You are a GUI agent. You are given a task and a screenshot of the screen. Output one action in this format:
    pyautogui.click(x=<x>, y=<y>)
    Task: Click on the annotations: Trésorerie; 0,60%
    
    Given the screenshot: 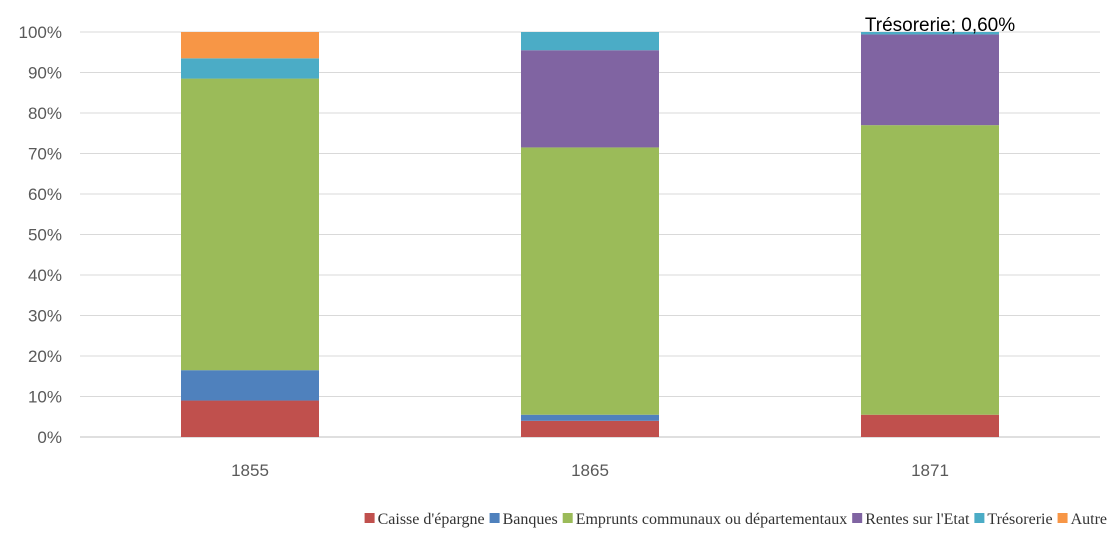 What is the action you would take?
    pyautogui.click(x=940, y=25)
    